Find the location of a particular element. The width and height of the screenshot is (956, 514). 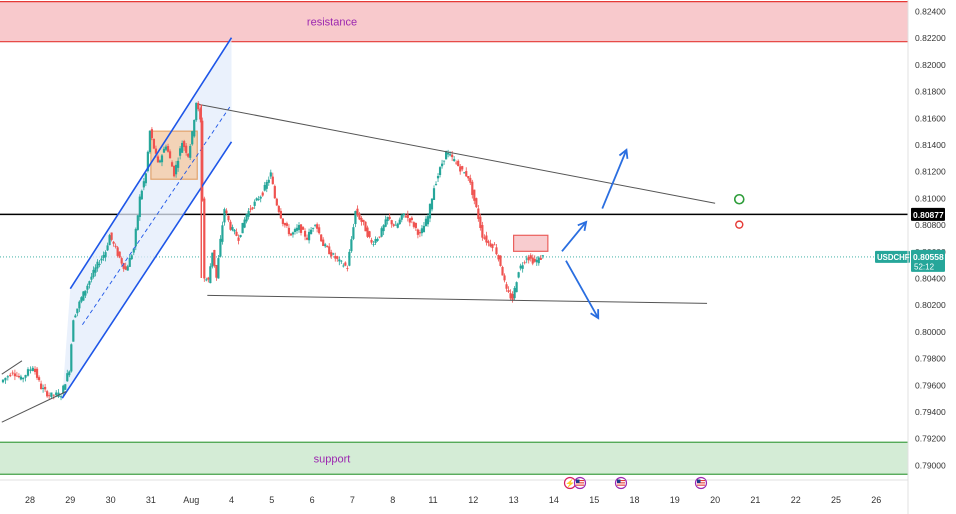

arrow-up-second-head is located at coordinates (623, 153).